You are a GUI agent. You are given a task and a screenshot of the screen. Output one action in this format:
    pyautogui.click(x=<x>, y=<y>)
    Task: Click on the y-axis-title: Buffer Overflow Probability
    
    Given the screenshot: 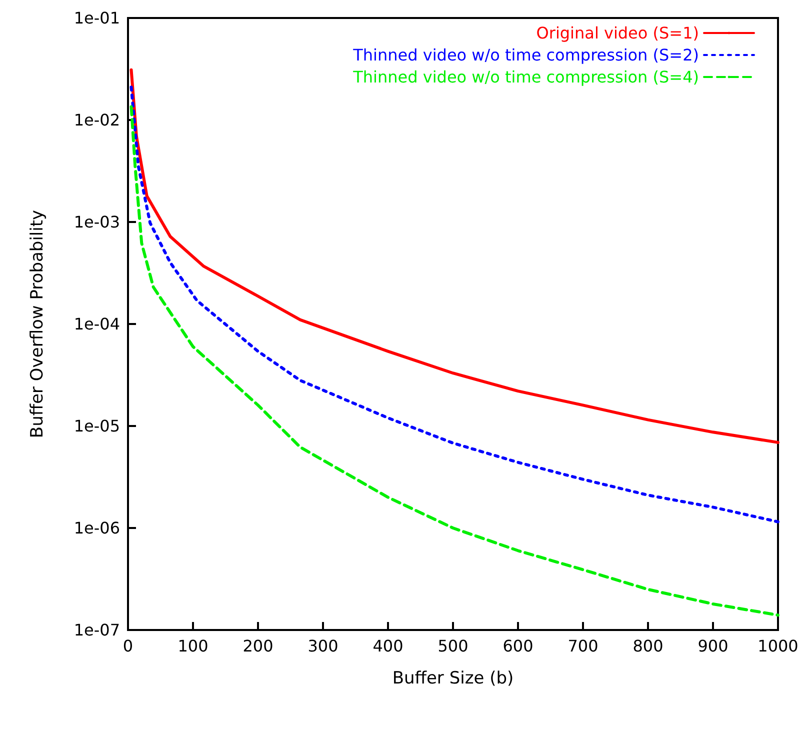 What is the action you would take?
    pyautogui.click(x=38, y=324)
    